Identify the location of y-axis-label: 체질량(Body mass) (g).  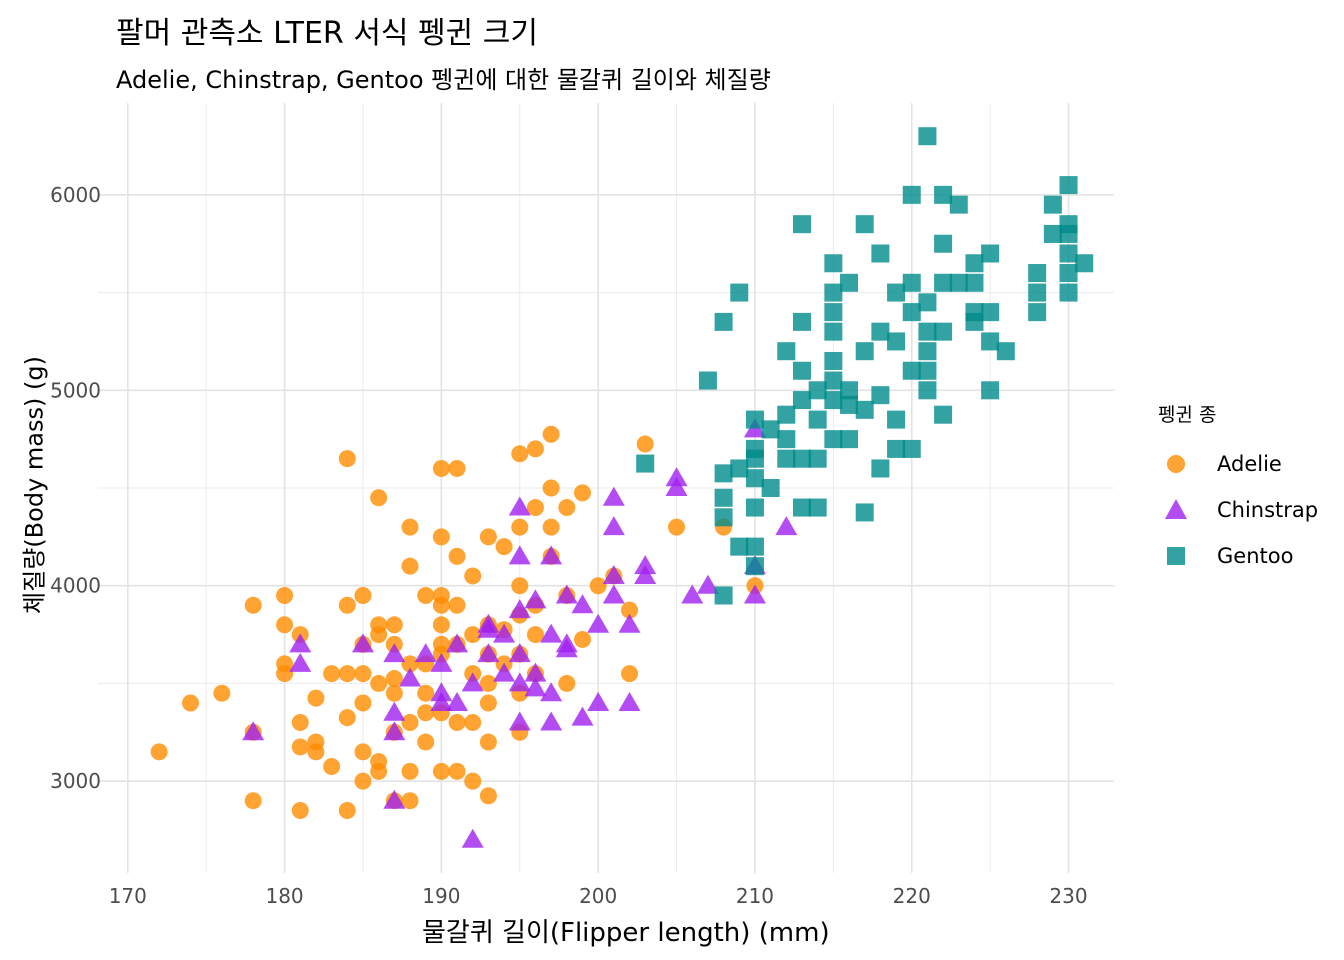
(34, 485).